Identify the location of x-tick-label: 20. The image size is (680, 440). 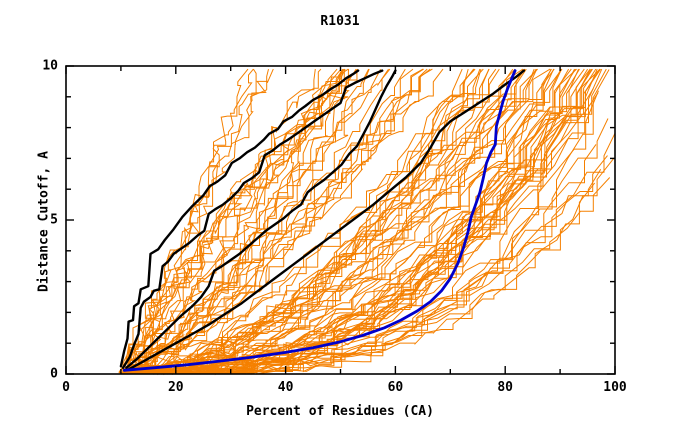
(175, 387).